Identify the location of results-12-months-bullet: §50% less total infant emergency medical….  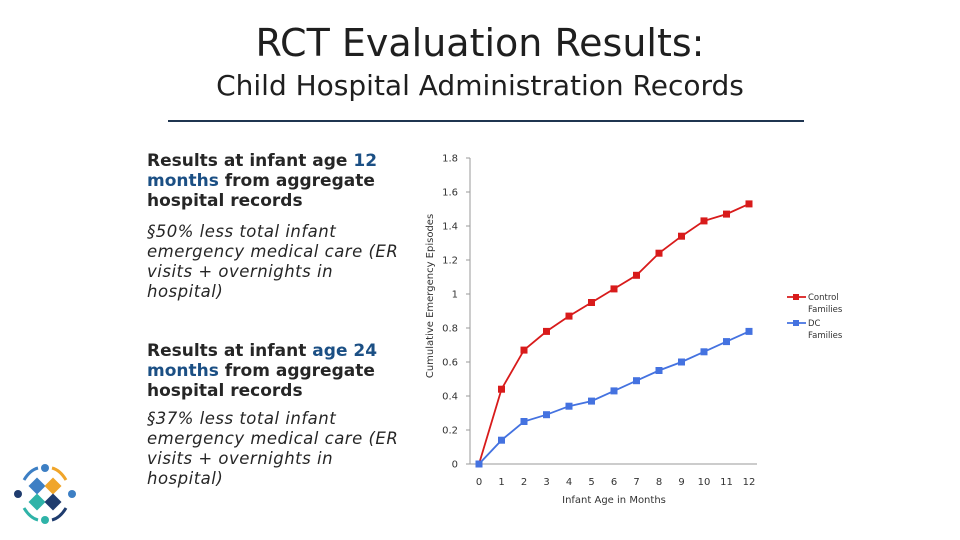
(273, 261).